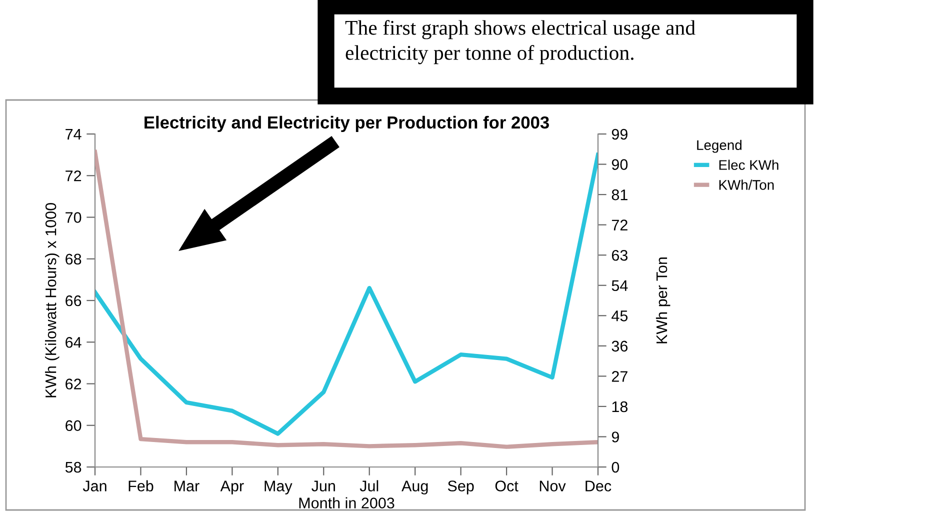  I want to click on y2-tick-label: 81, so click(620, 194).